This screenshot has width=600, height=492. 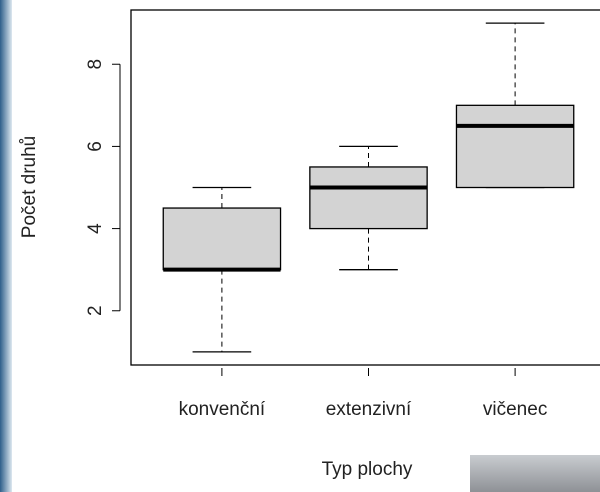 I want to click on x-tick-label: konvenční, so click(x=222, y=409).